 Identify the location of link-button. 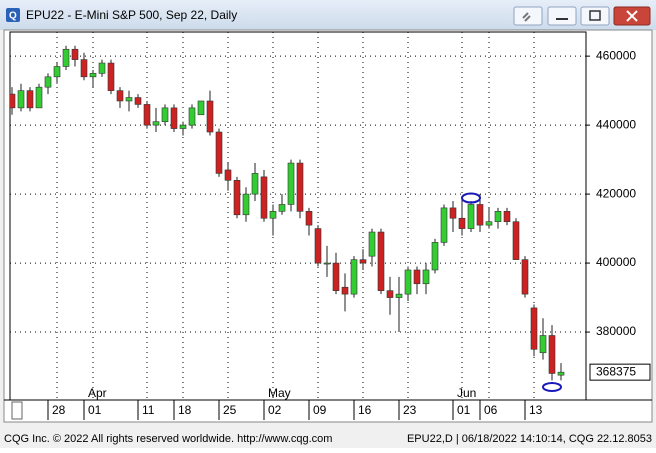
(528, 16).